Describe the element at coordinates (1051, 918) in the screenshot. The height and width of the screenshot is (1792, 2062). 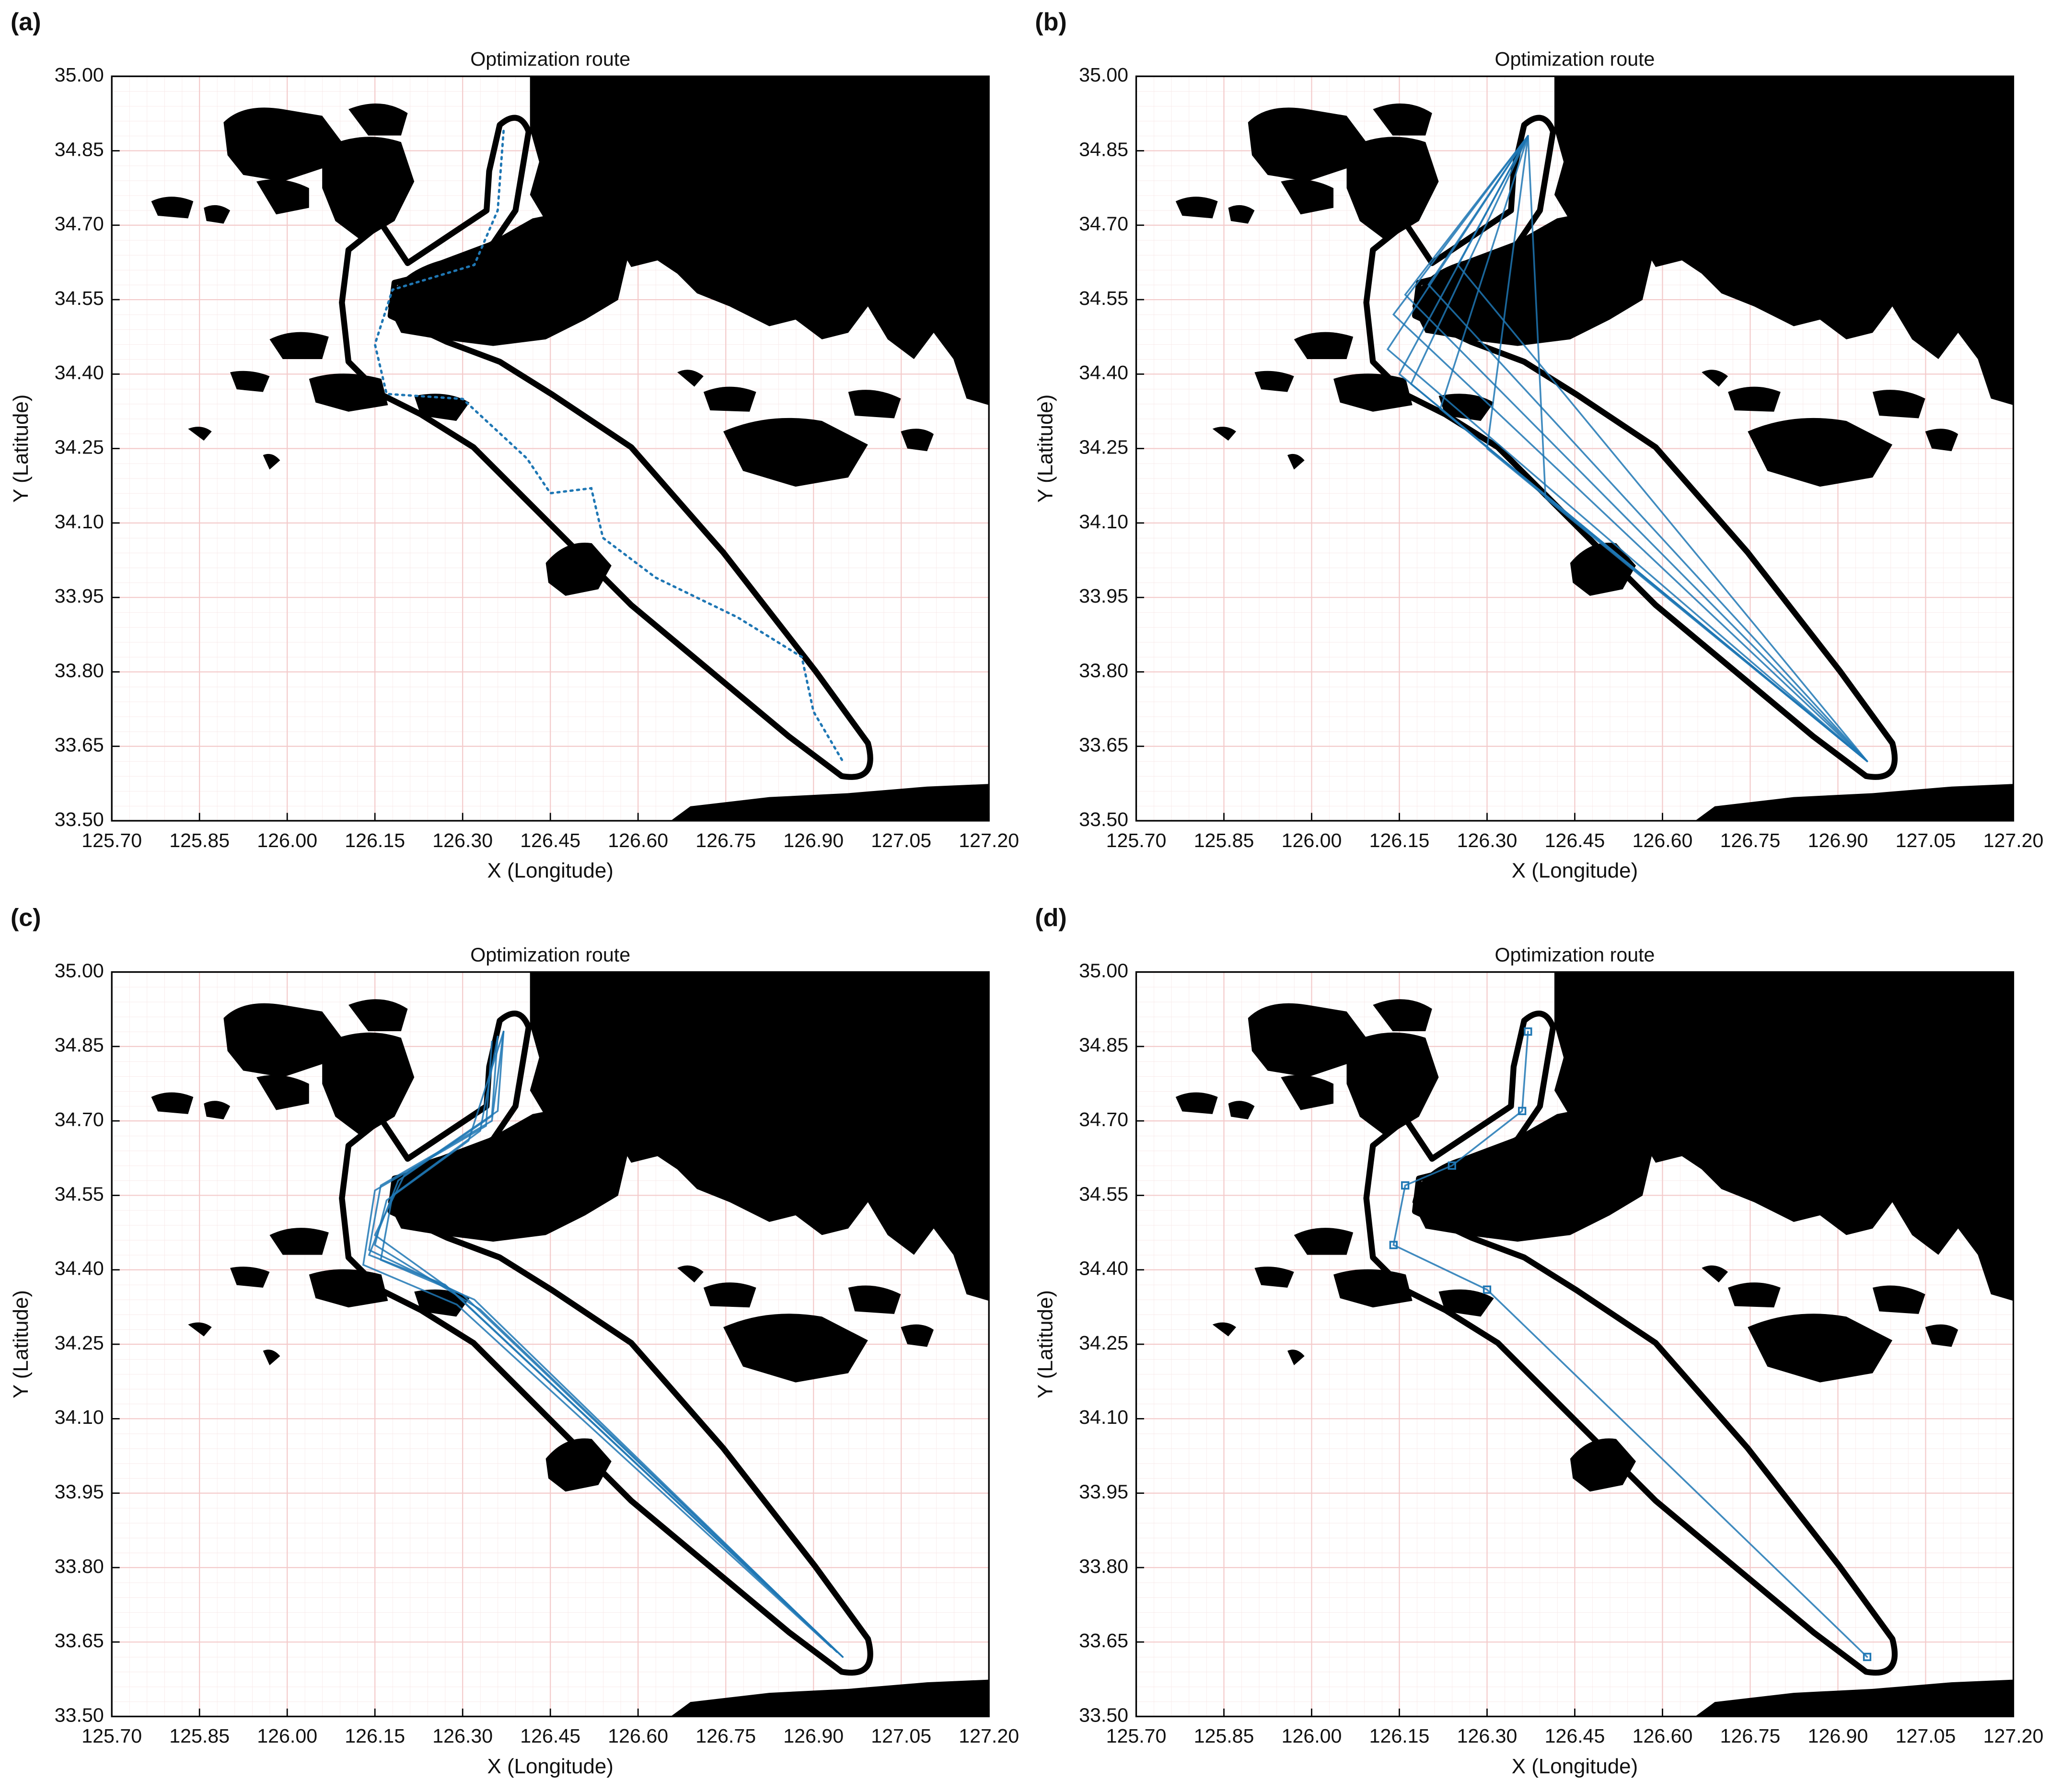
I see `panel-label: (d)` at that location.